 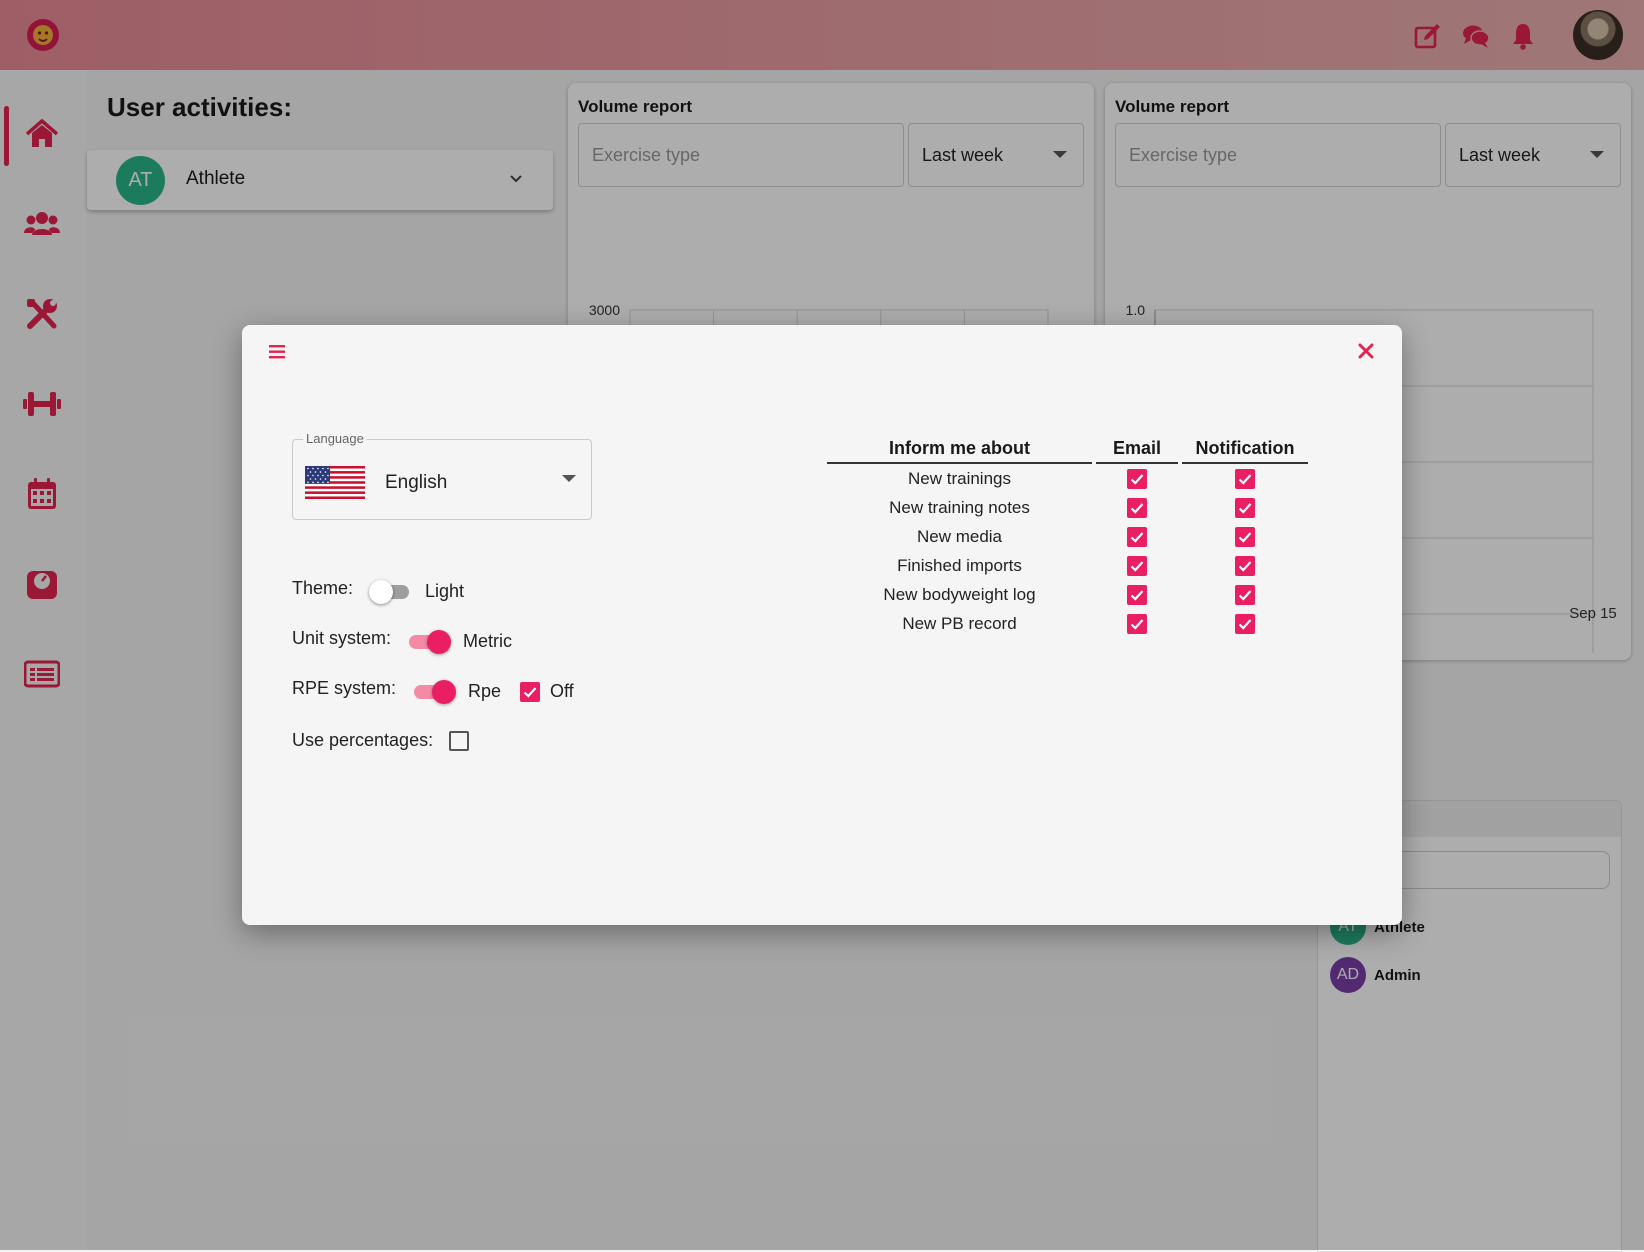 I want to click on use-percentages-checkbox, so click(x=459, y=741).